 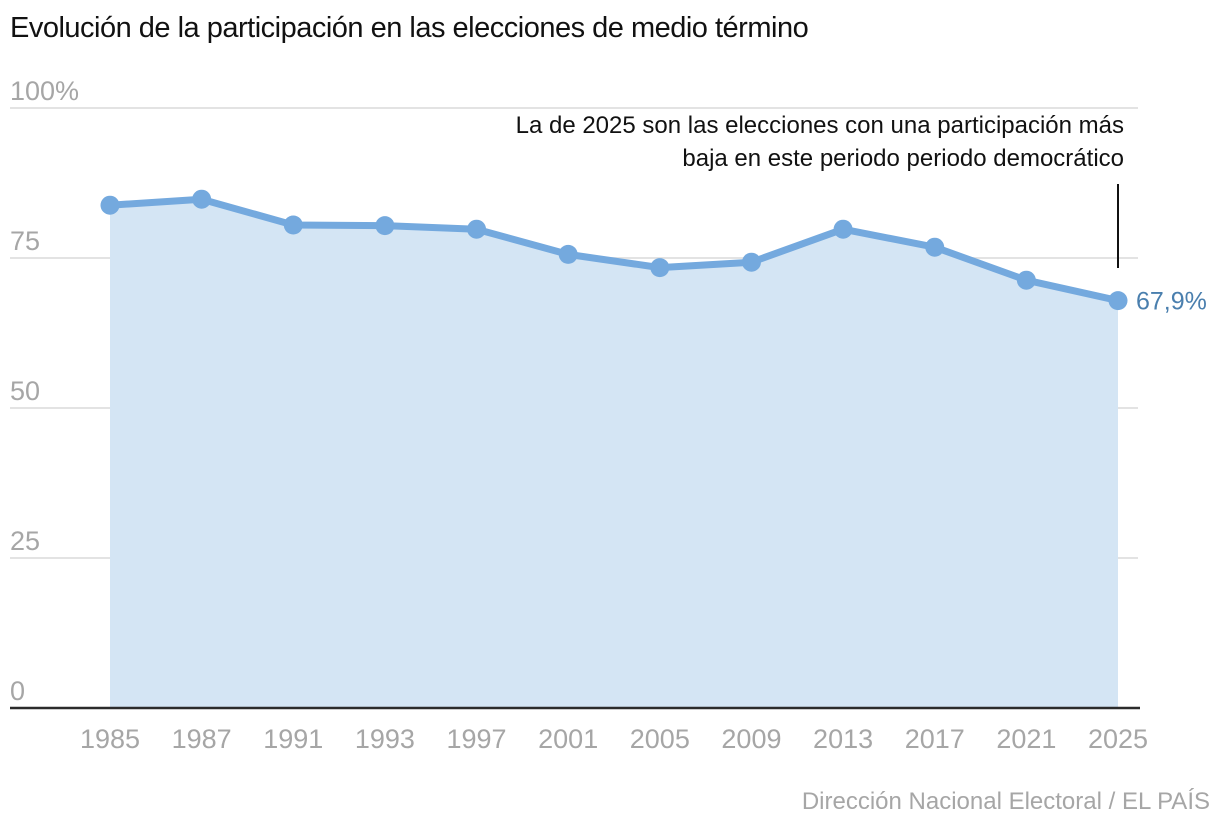 I want to click on annotation-text-line-2: baja en este periodo periodo democrático, so click(x=903, y=158).